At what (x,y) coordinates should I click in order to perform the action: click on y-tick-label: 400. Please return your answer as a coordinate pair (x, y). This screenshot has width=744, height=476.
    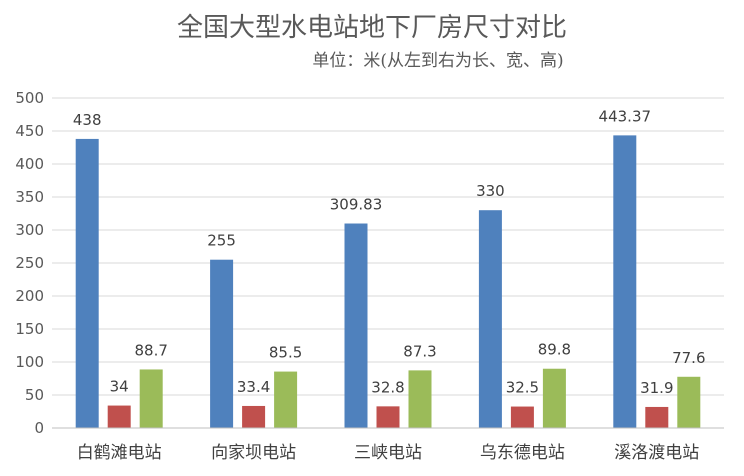
    Looking at the image, I should click on (29, 164).